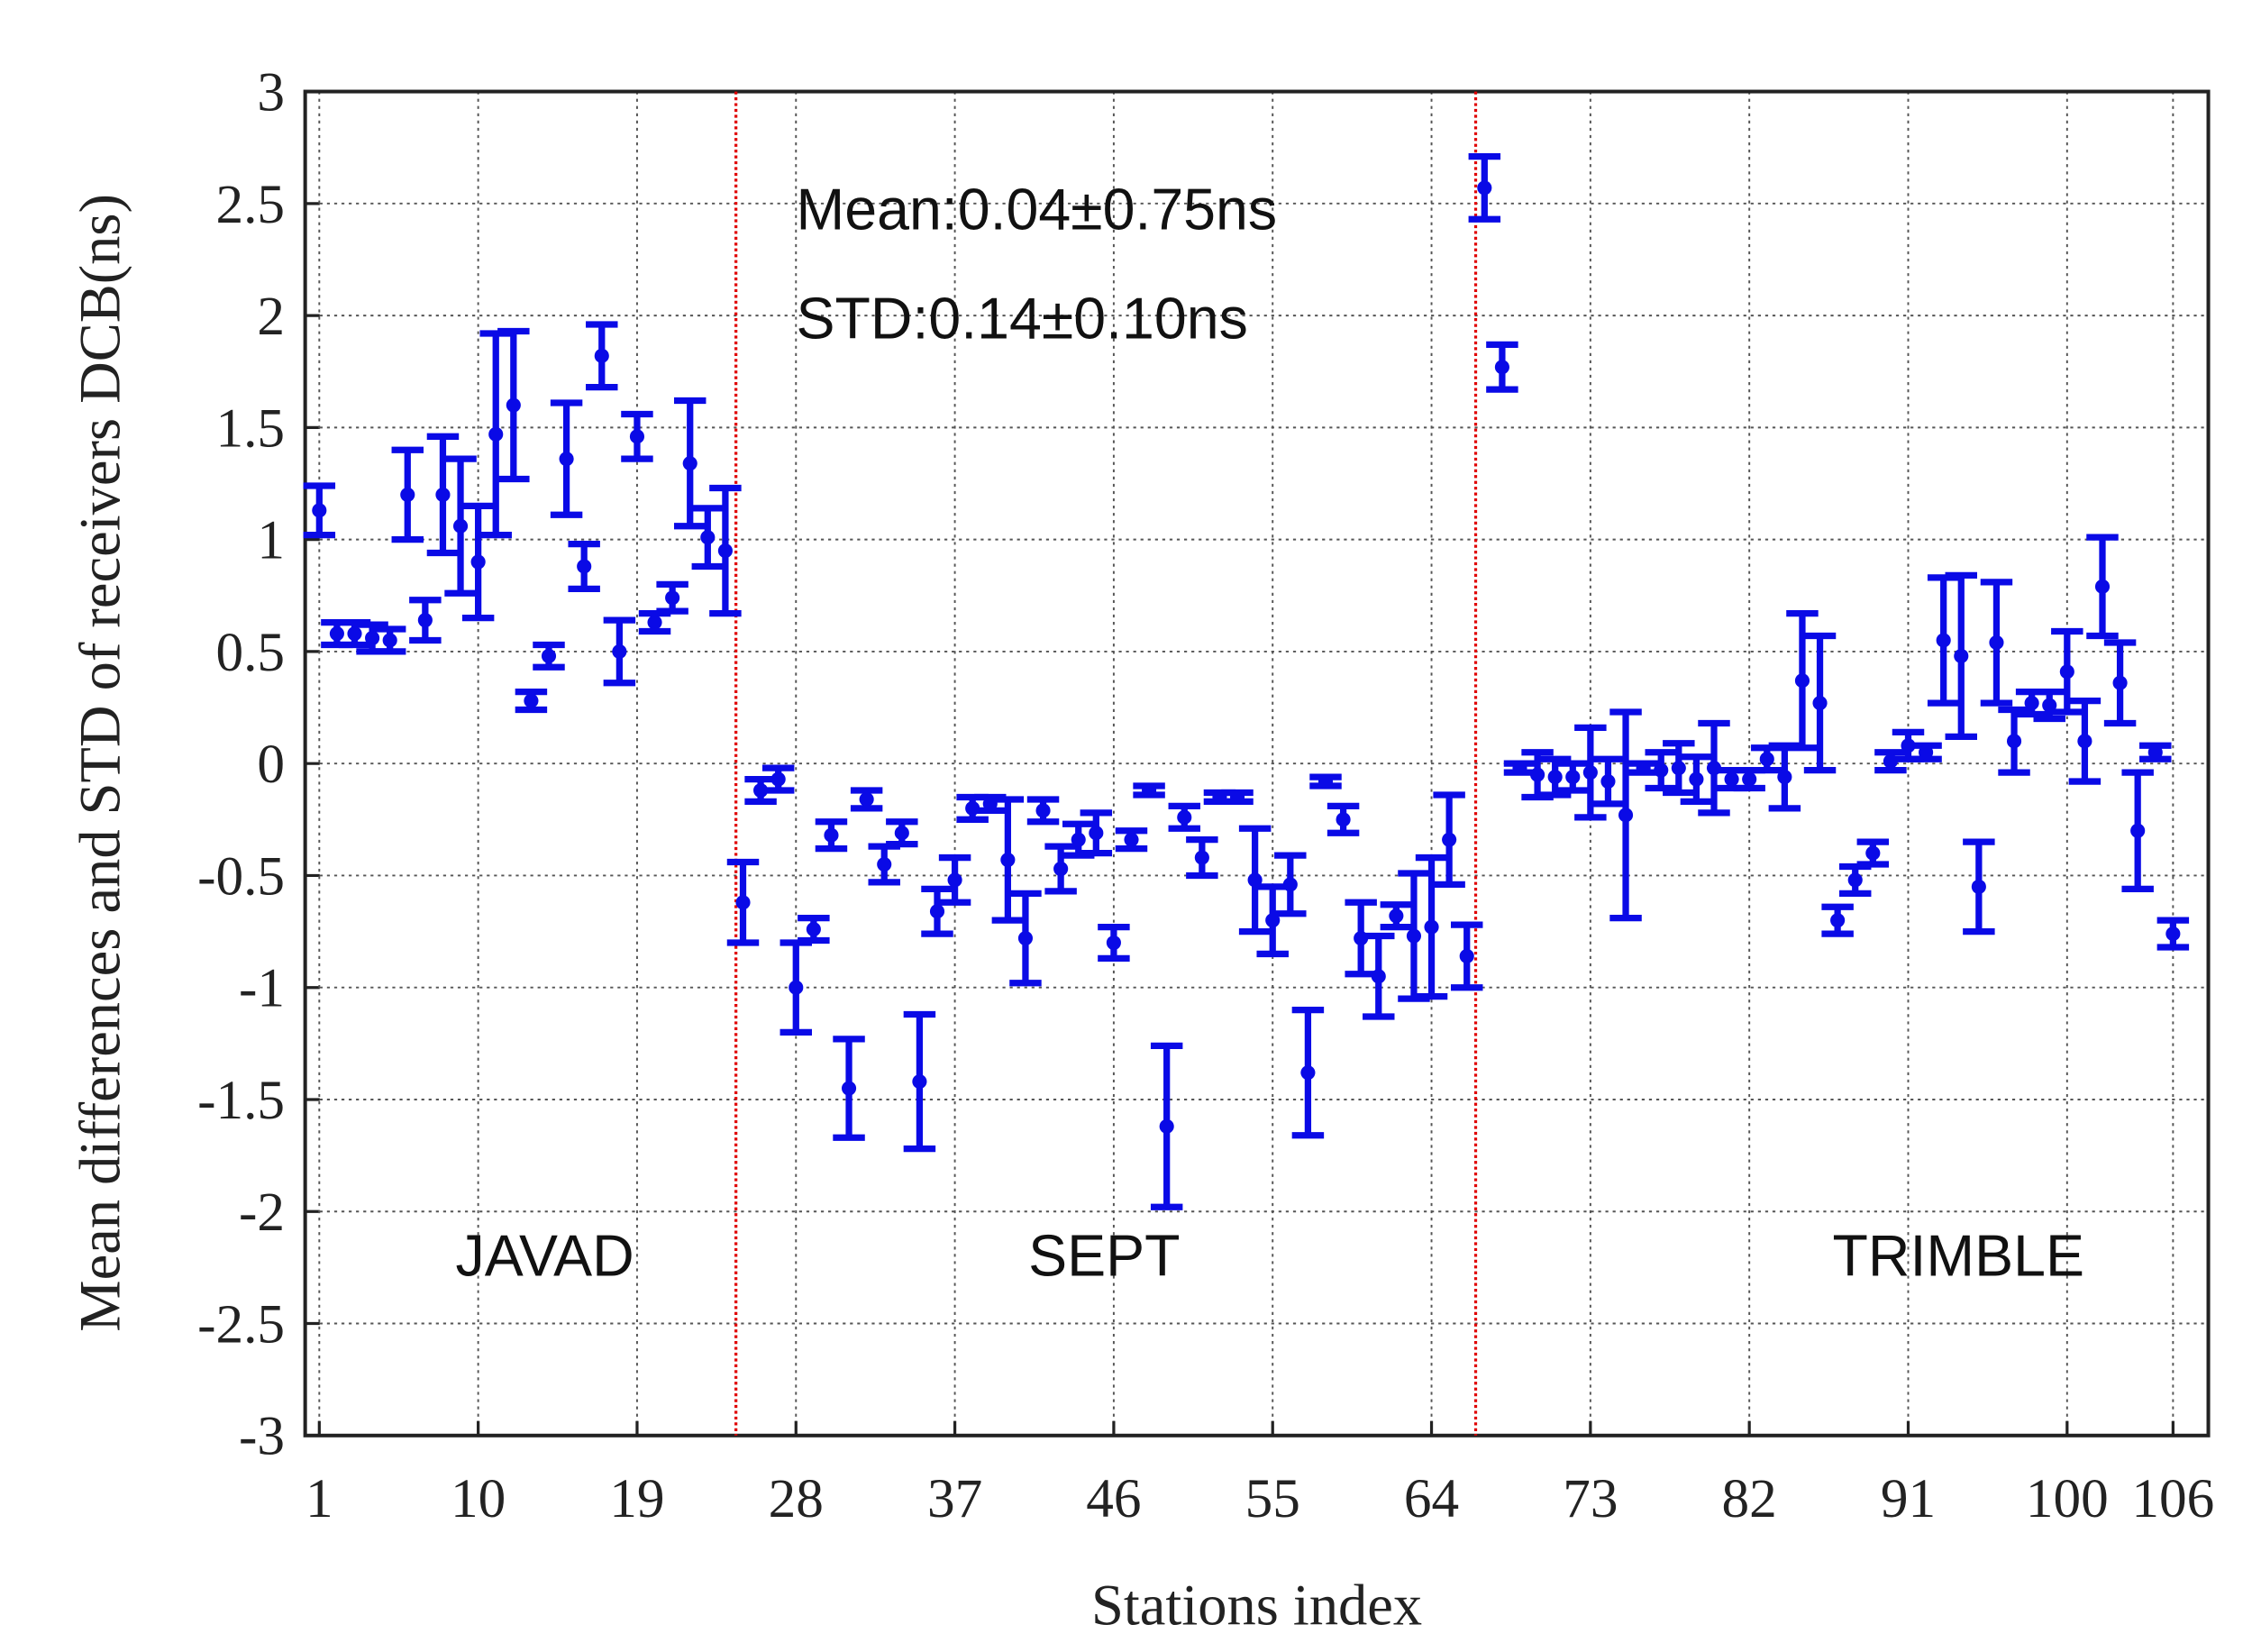 The width and height of the screenshot is (2252, 1652). What do you see at coordinates (262, 1436) in the screenshot?
I see `y-tick-label: -3` at bounding box center [262, 1436].